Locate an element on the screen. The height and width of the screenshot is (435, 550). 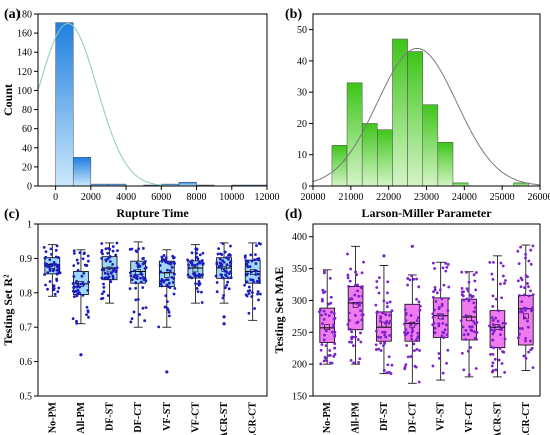
histogram-bar is located at coordinates (430, 145).